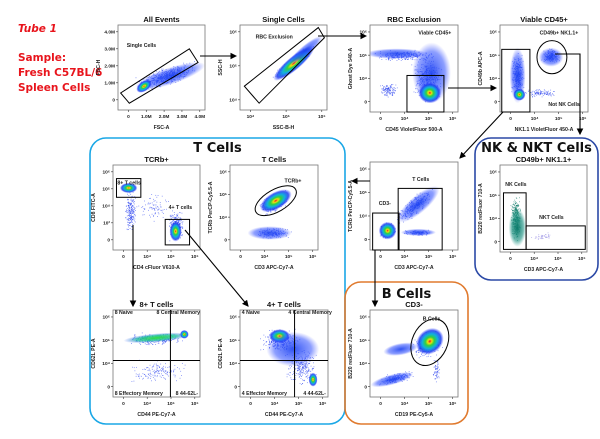  I want to click on group-border, so click(406, 353).